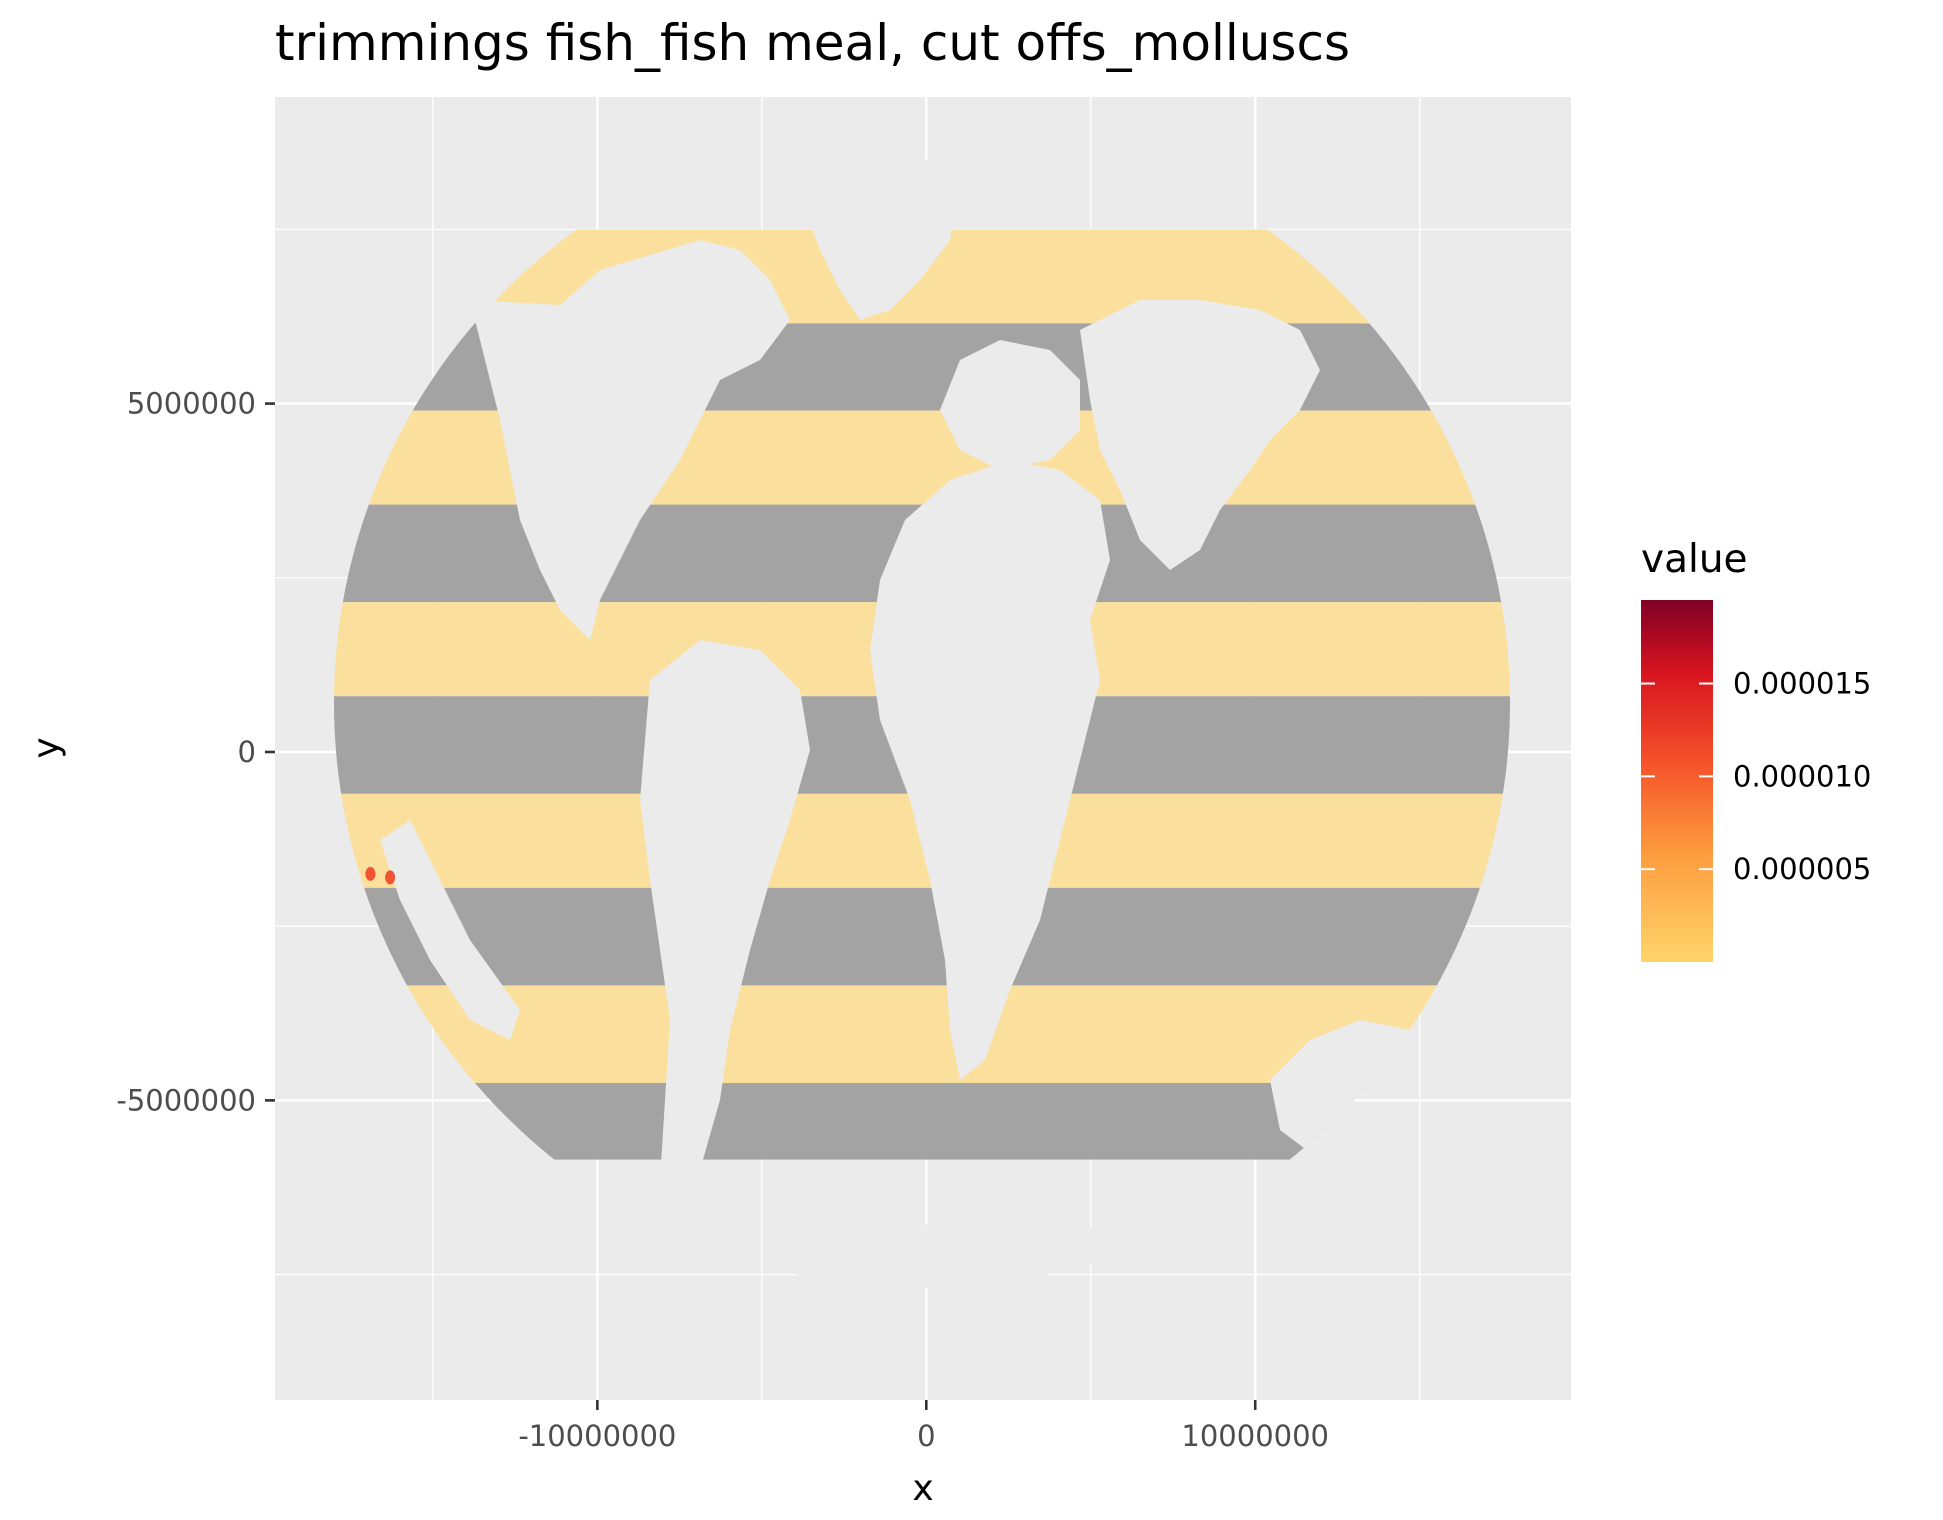 Image resolution: width=1943 pixels, height=1520 pixels. Describe the element at coordinates (450, 930) in the screenshot. I see `land-pacific-islands` at that location.